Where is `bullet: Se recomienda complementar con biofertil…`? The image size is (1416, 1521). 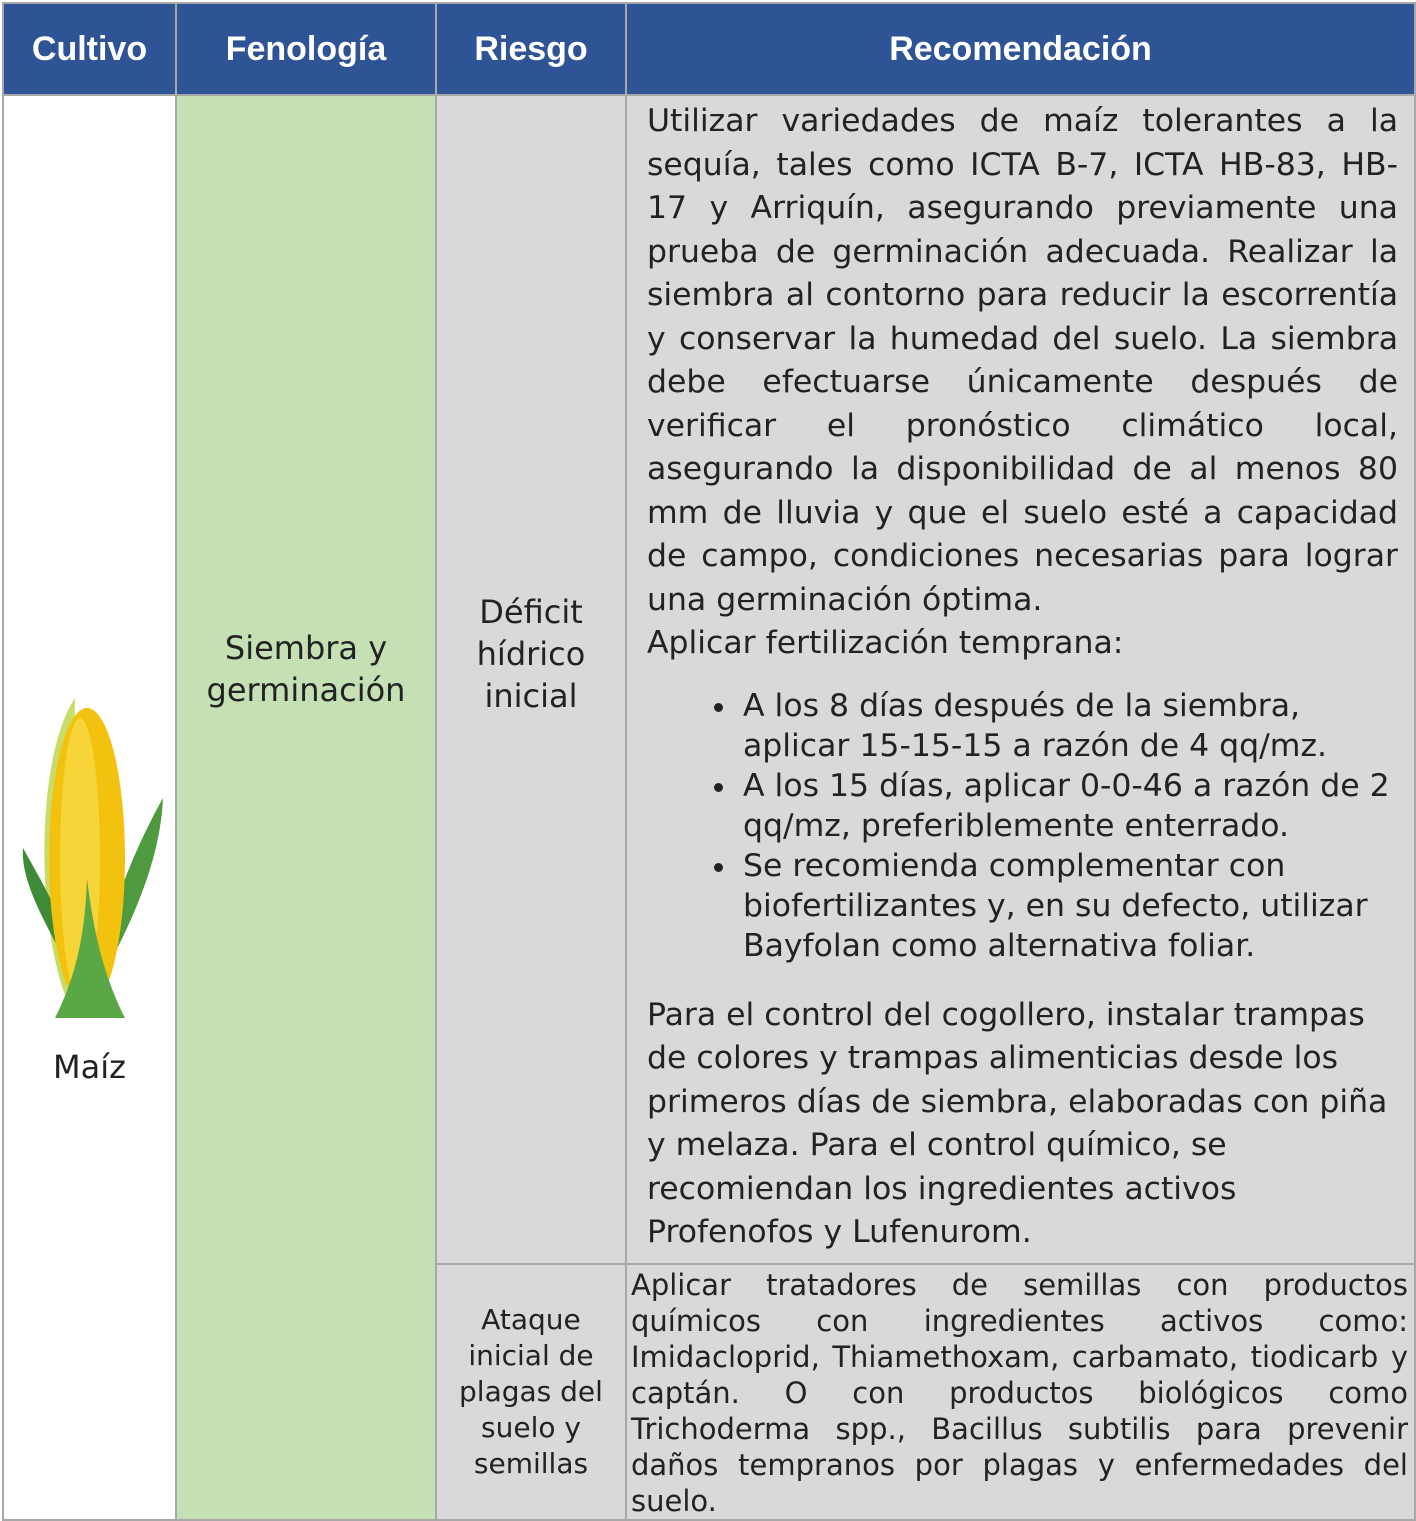
bullet: Se recomienda complementar con biofertil… is located at coordinates (1068, 906).